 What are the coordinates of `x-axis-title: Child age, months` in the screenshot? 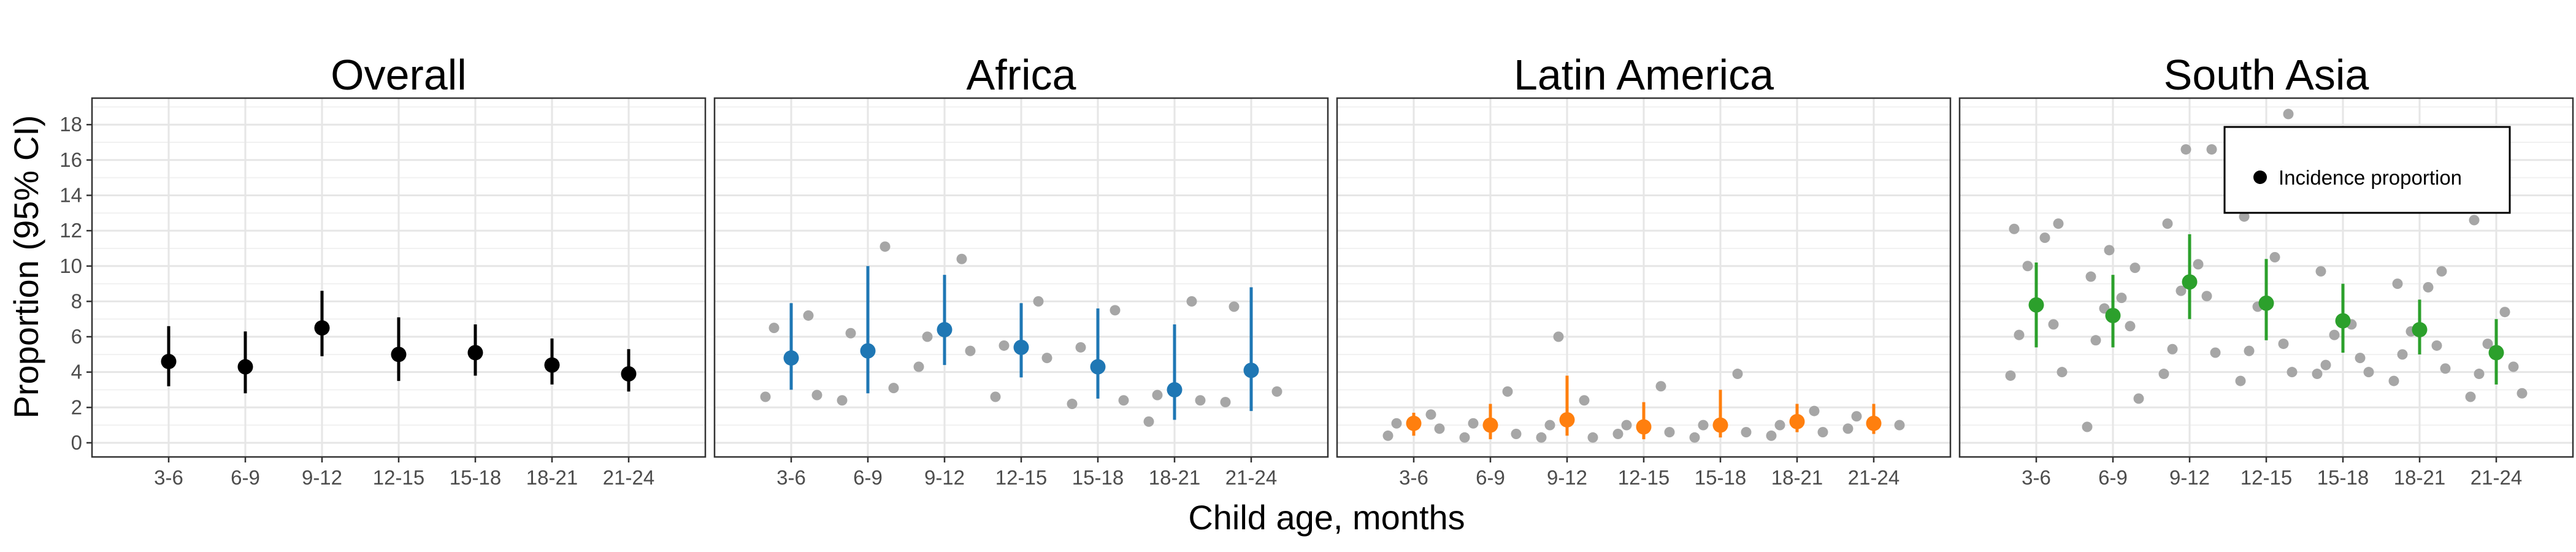 It's located at (1326, 517).